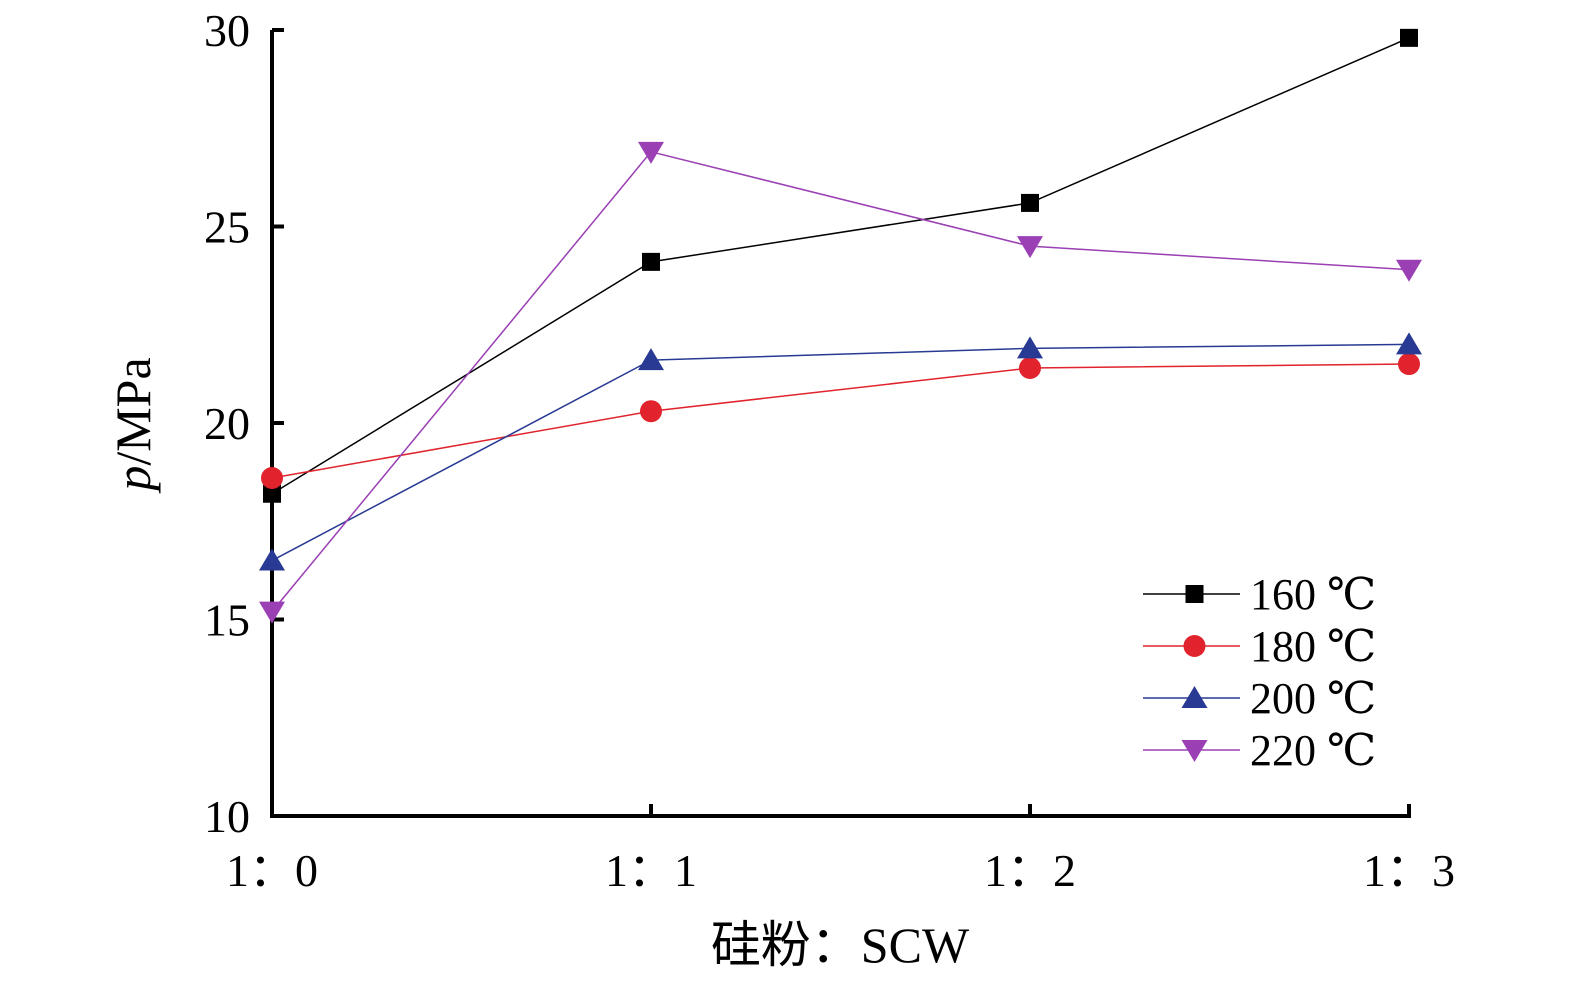 This screenshot has height=985, width=1575. I want to click on x-tick-label: 1：3, so click(1409, 870).